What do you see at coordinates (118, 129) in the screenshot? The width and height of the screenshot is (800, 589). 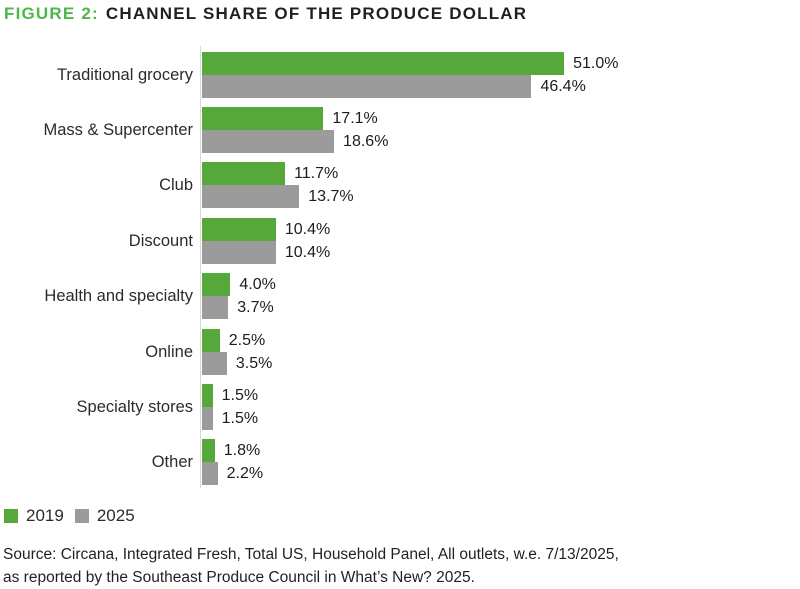 I see `category-label: Mass & Supercenter` at bounding box center [118, 129].